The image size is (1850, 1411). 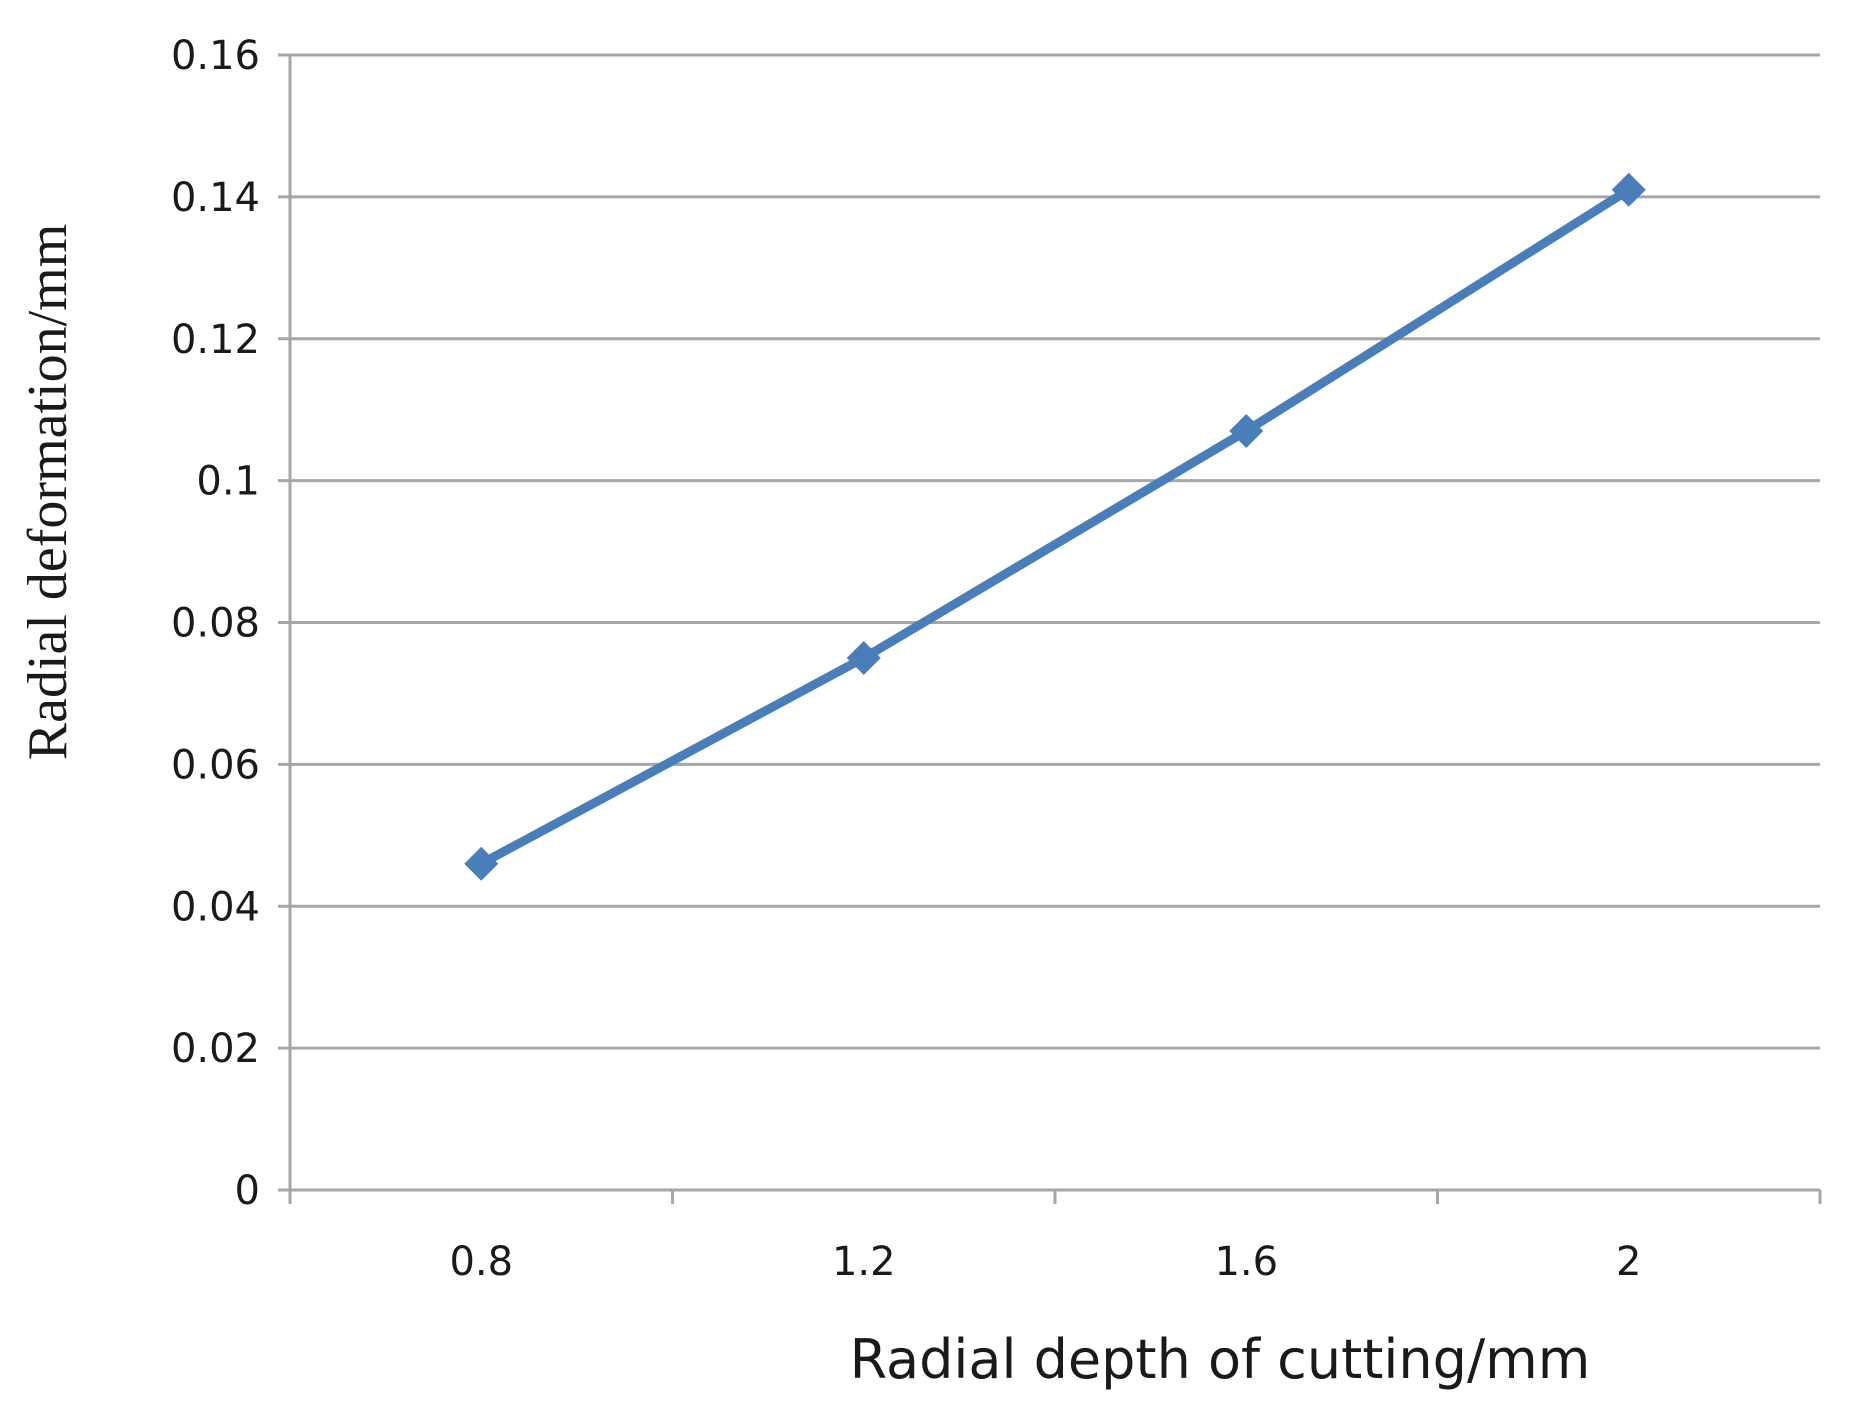 I want to click on y-tick-label: 0.14, so click(x=215, y=198).